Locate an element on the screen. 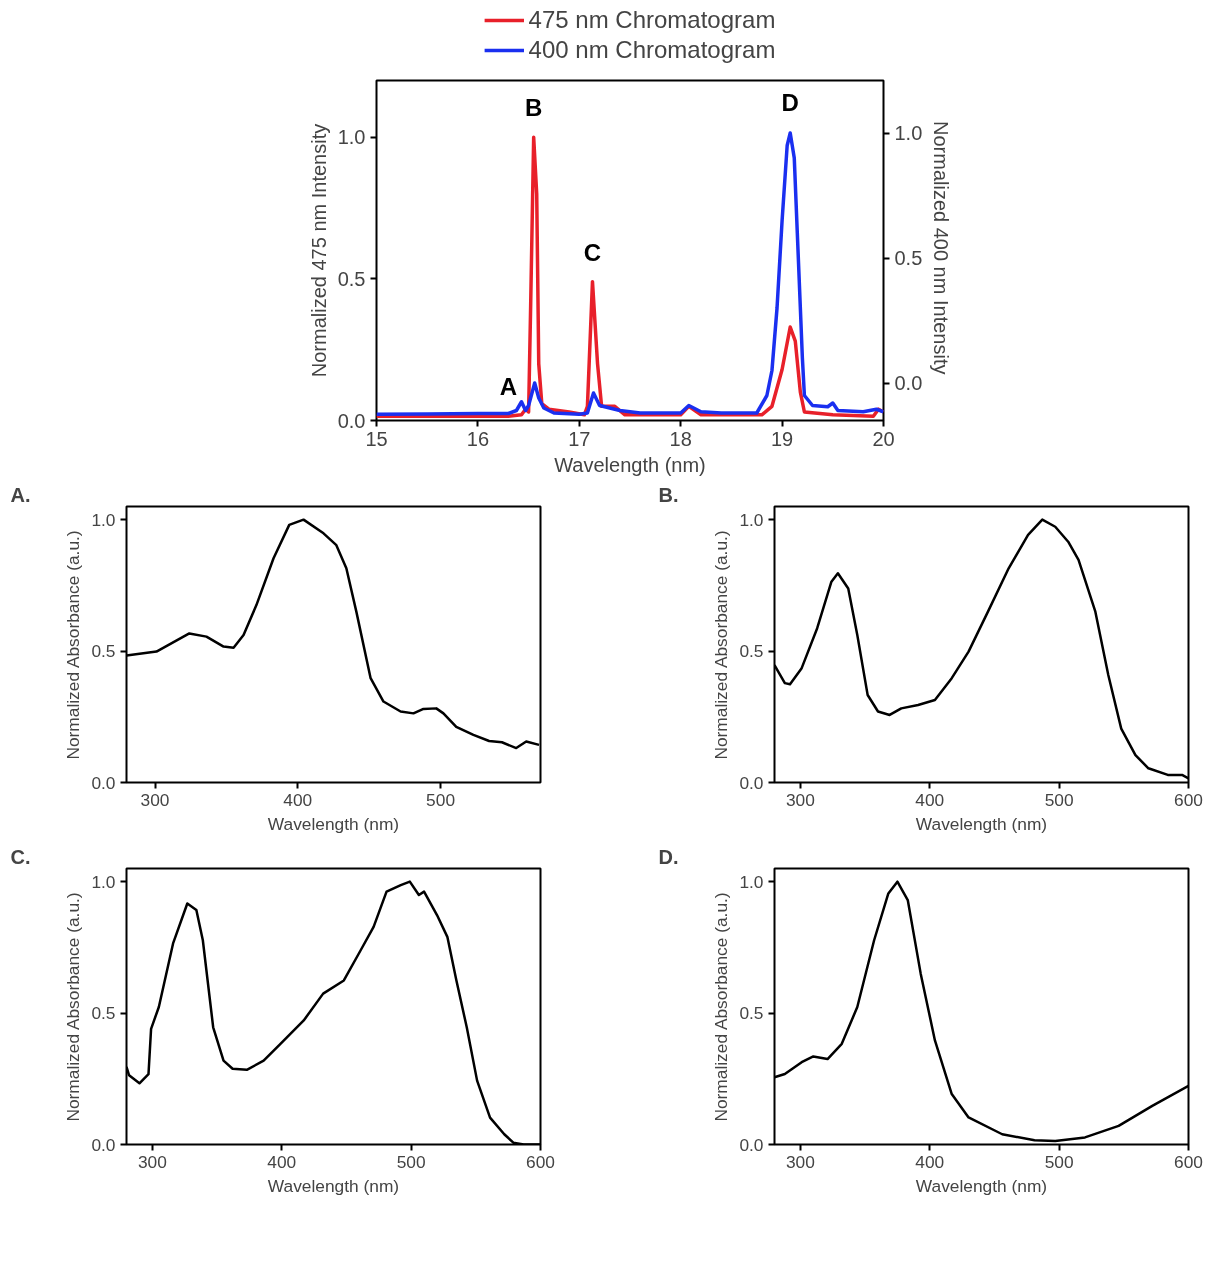  text: D. is located at coordinates (668, 856).